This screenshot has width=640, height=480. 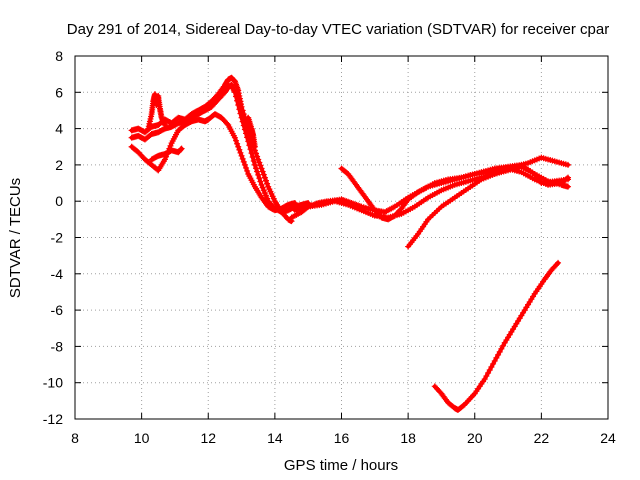 I want to click on y-tick-label: -10, so click(x=53, y=383).